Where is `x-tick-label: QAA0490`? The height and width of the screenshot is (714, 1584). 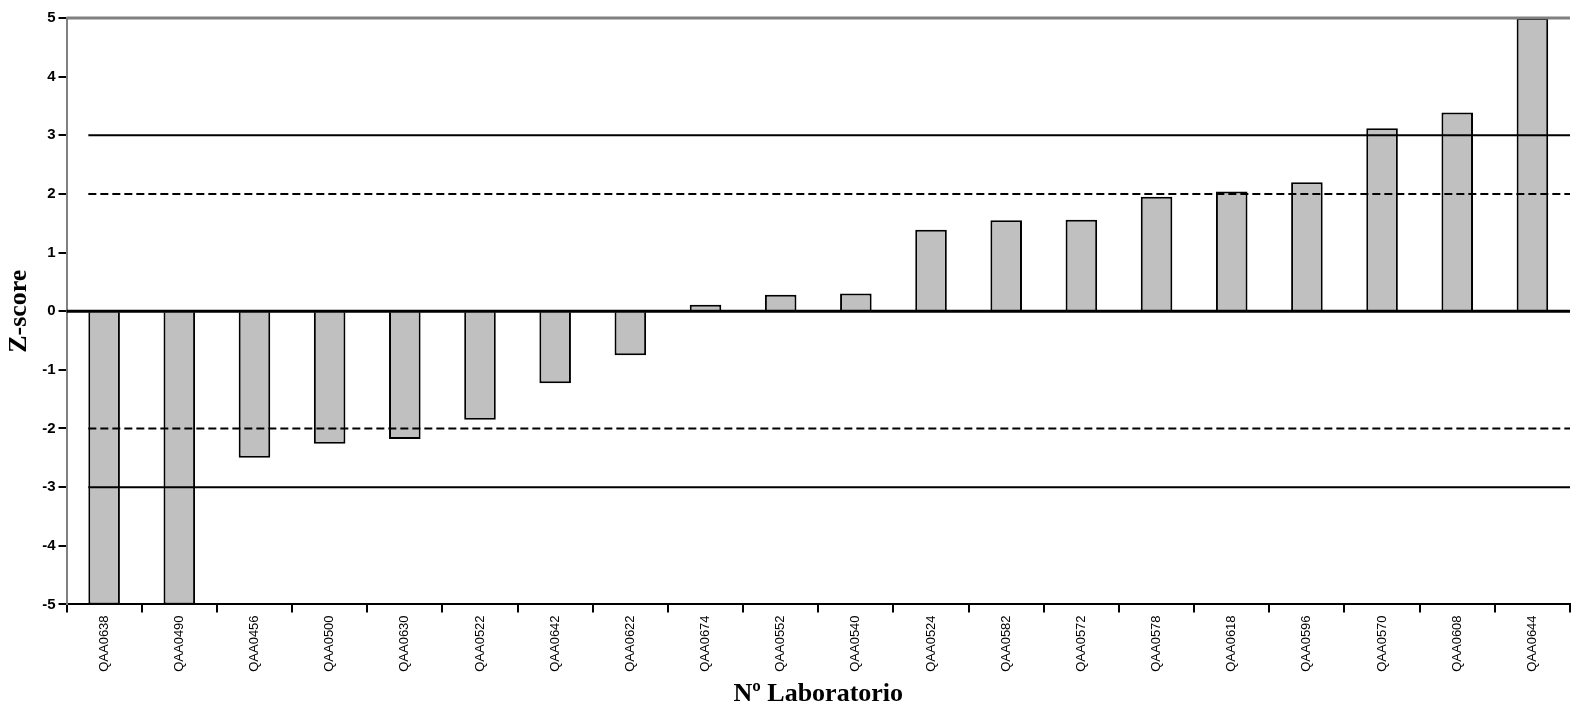 x-tick-label: QAA0490 is located at coordinates (178, 643).